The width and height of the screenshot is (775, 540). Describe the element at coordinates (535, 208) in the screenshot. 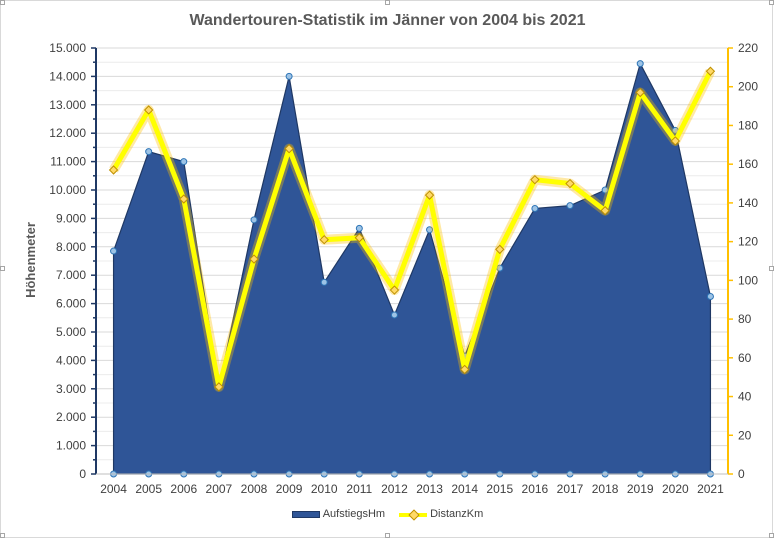

I see `point-aufstiegshm-2016` at that location.